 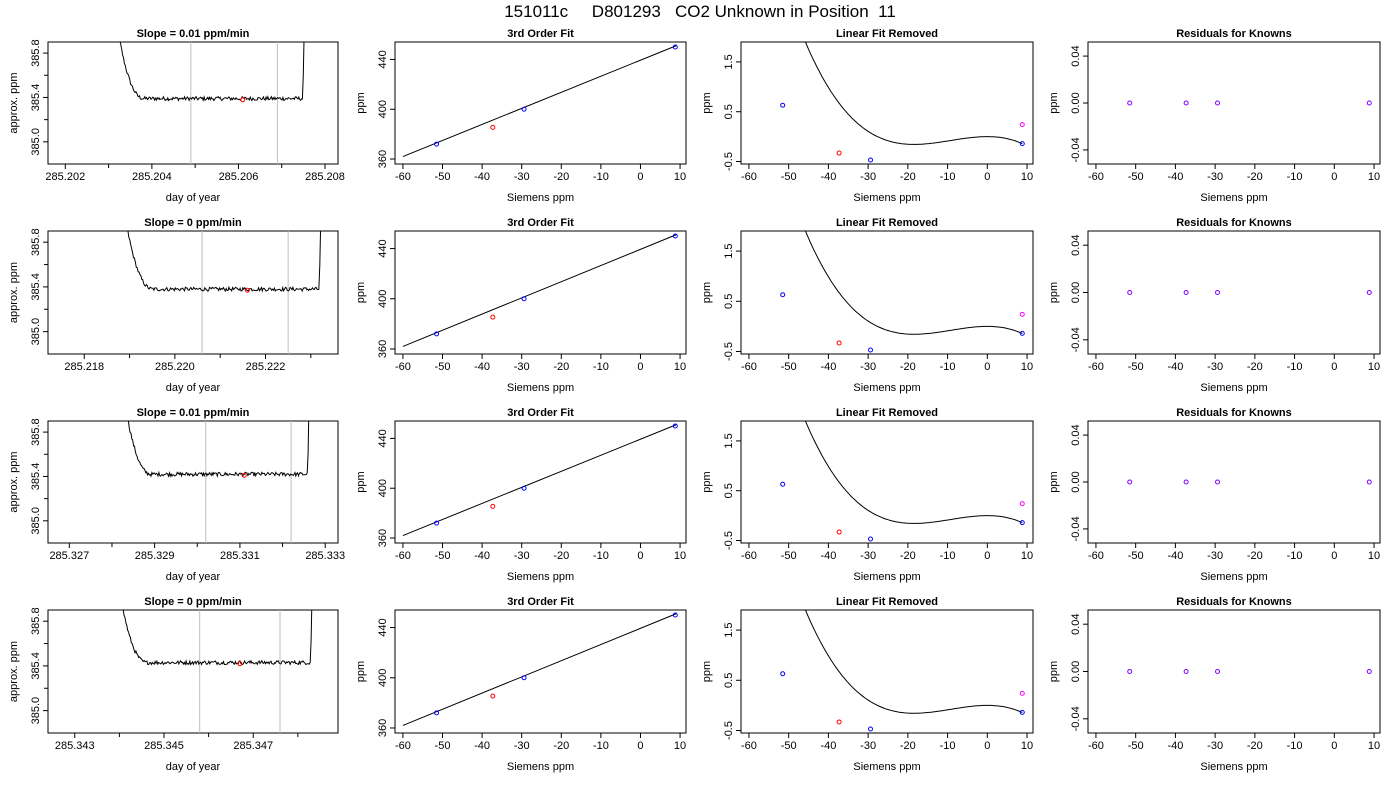 What do you see at coordinates (164, 746) in the screenshot?
I see `x-tick-label: 285.345` at bounding box center [164, 746].